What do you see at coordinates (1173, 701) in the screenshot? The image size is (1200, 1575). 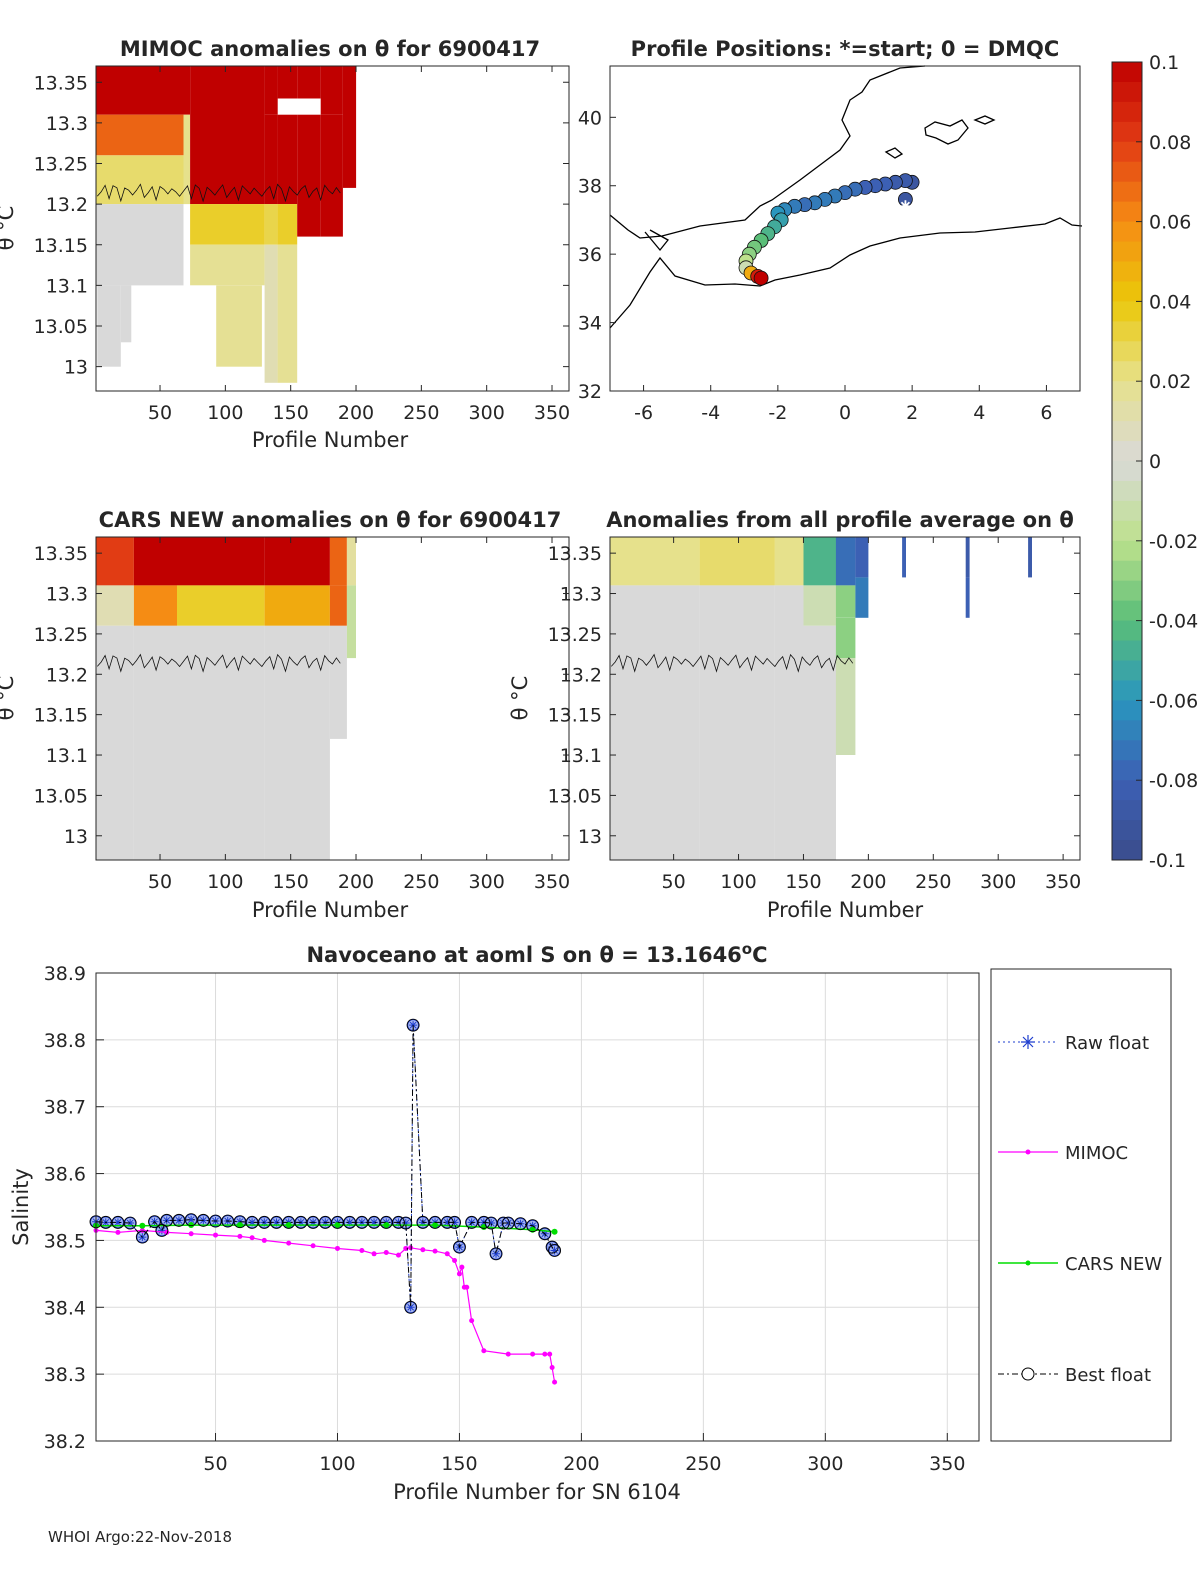 I see `colorbar-tick-label: -0.06` at bounding box center [1173, 701].